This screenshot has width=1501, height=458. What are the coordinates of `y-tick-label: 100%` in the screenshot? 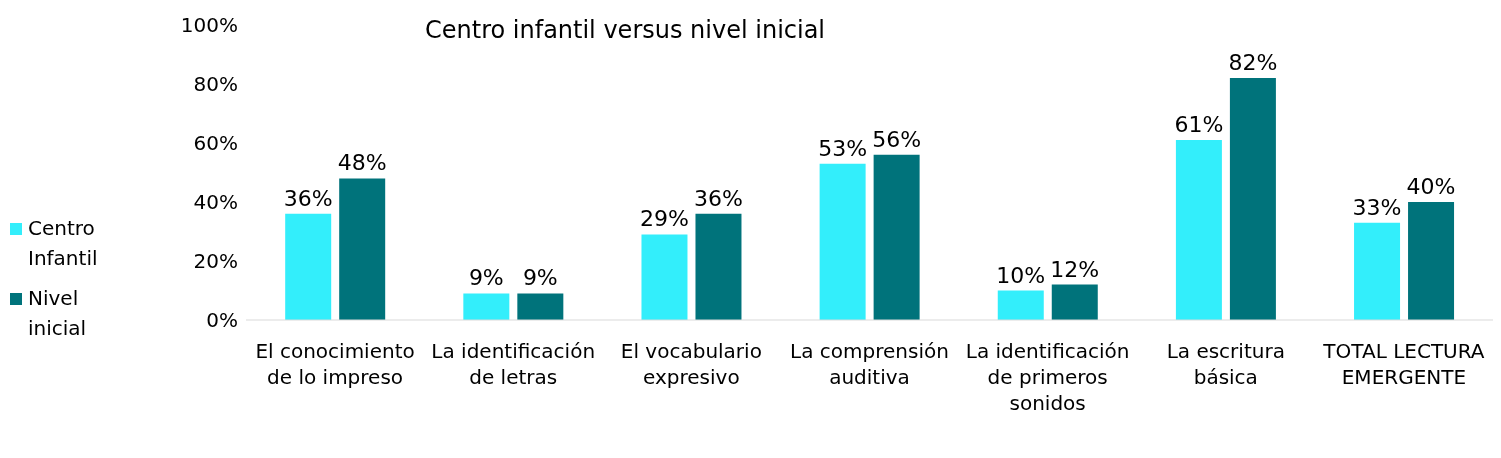 It's located at (209, 25).